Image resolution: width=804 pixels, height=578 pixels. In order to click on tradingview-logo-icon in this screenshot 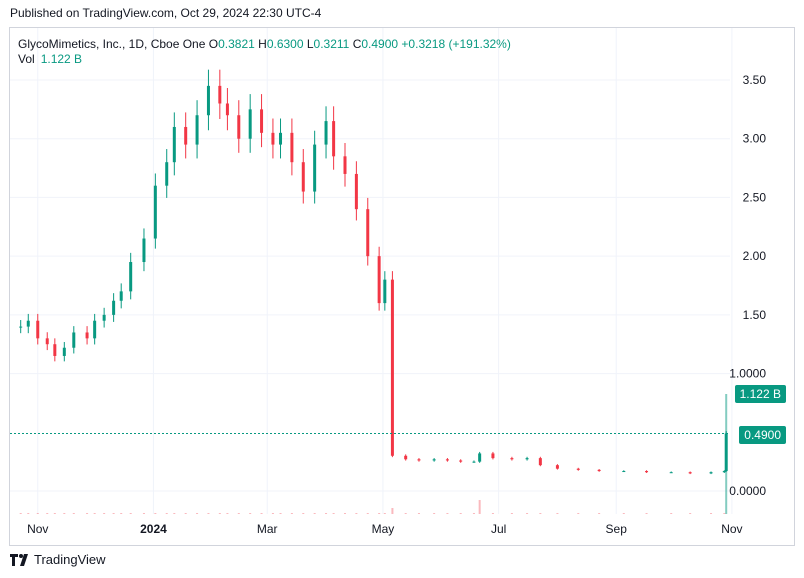, I will do `click(19, 559)`.